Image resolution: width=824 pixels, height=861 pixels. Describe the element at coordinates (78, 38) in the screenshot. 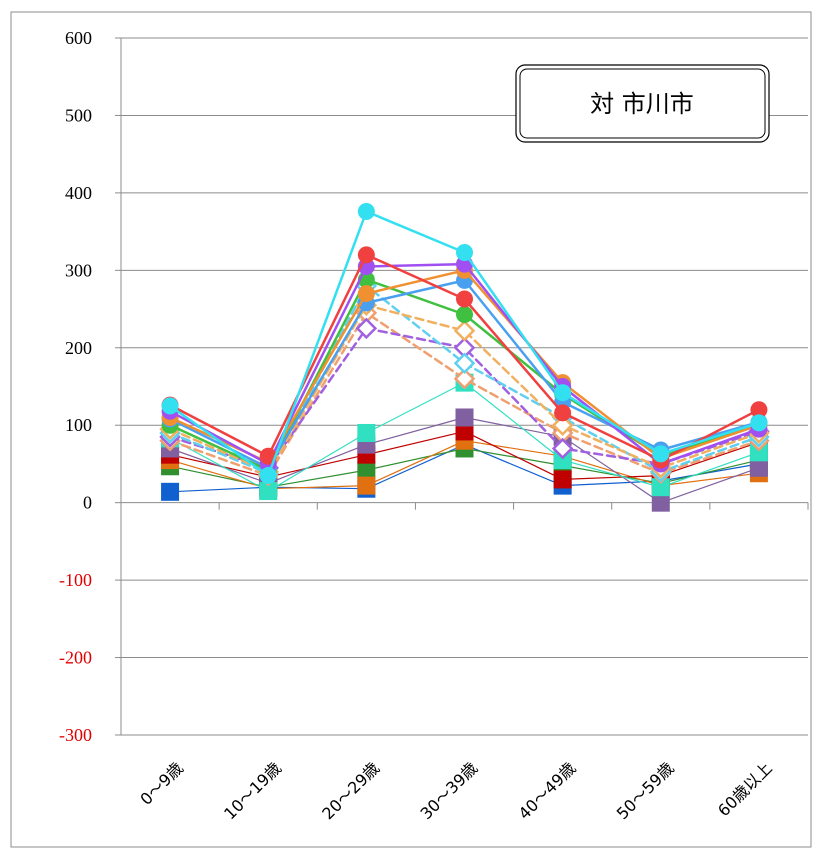

I see `y-tick-label: 600` at that location.